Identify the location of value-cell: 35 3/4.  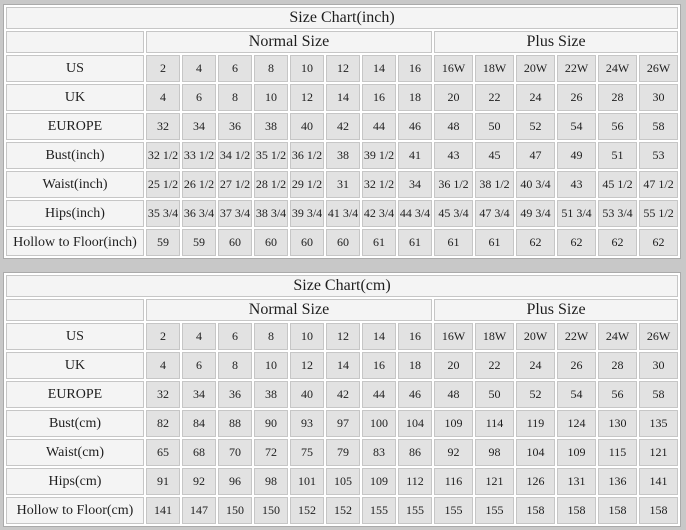
(163, 213).